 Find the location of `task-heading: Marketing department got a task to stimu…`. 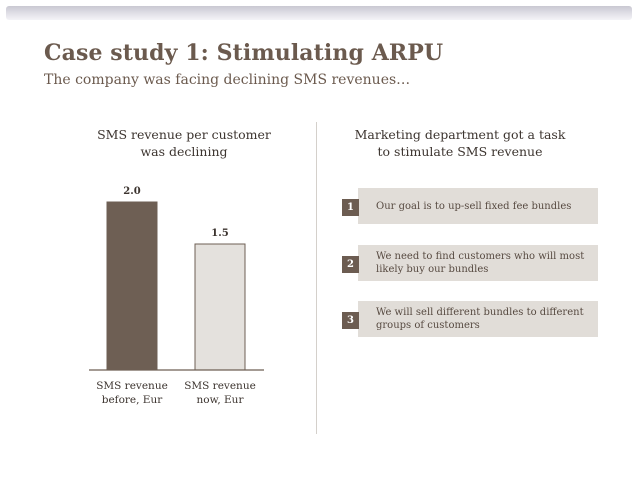

task-heading: Marketing department got a task to stimu… is located at coordinates (460, 143).